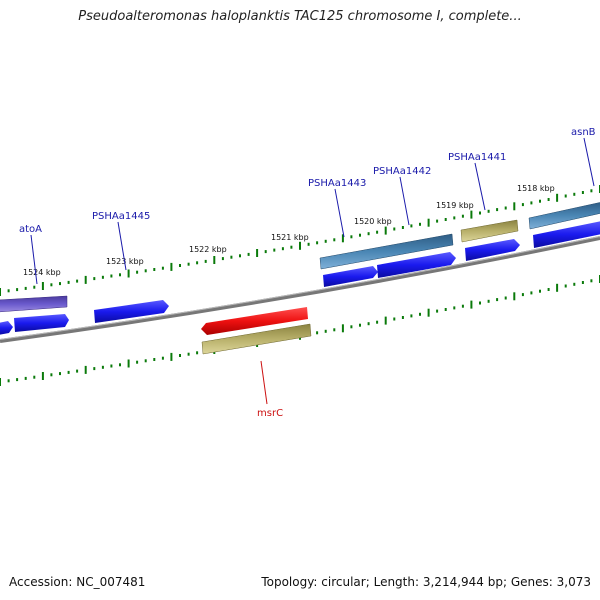 The image size is (600, 600). Describe the element at coordinates (208, 249) in the screenshot. I see `scale-label: 1522 kbp` at that location.